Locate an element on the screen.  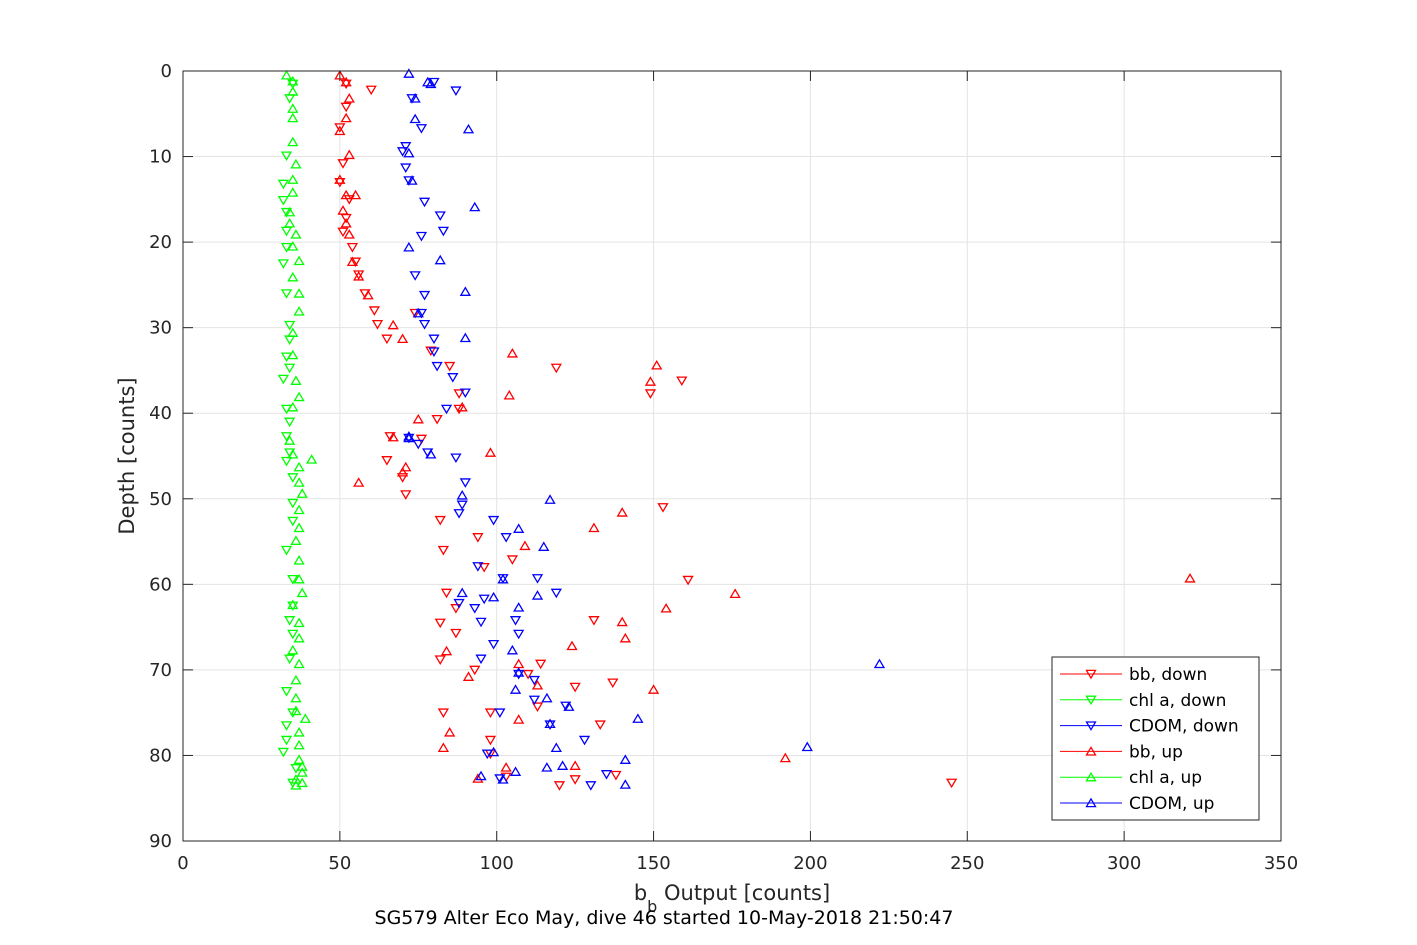
legend-entry-label: chl a, up is located at coordinates (1165, 778).